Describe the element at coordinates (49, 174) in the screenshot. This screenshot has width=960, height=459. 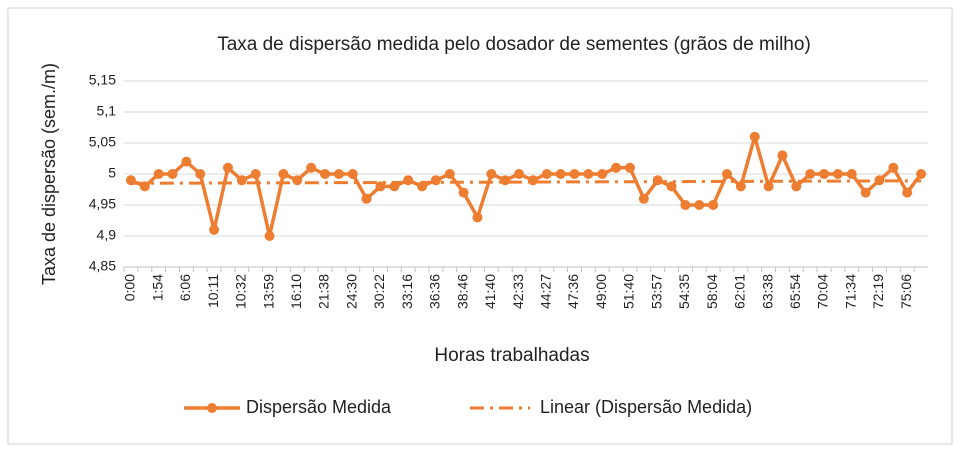
I see `y-axis-title: Taxa de dispersão (sem./m)` at that location.